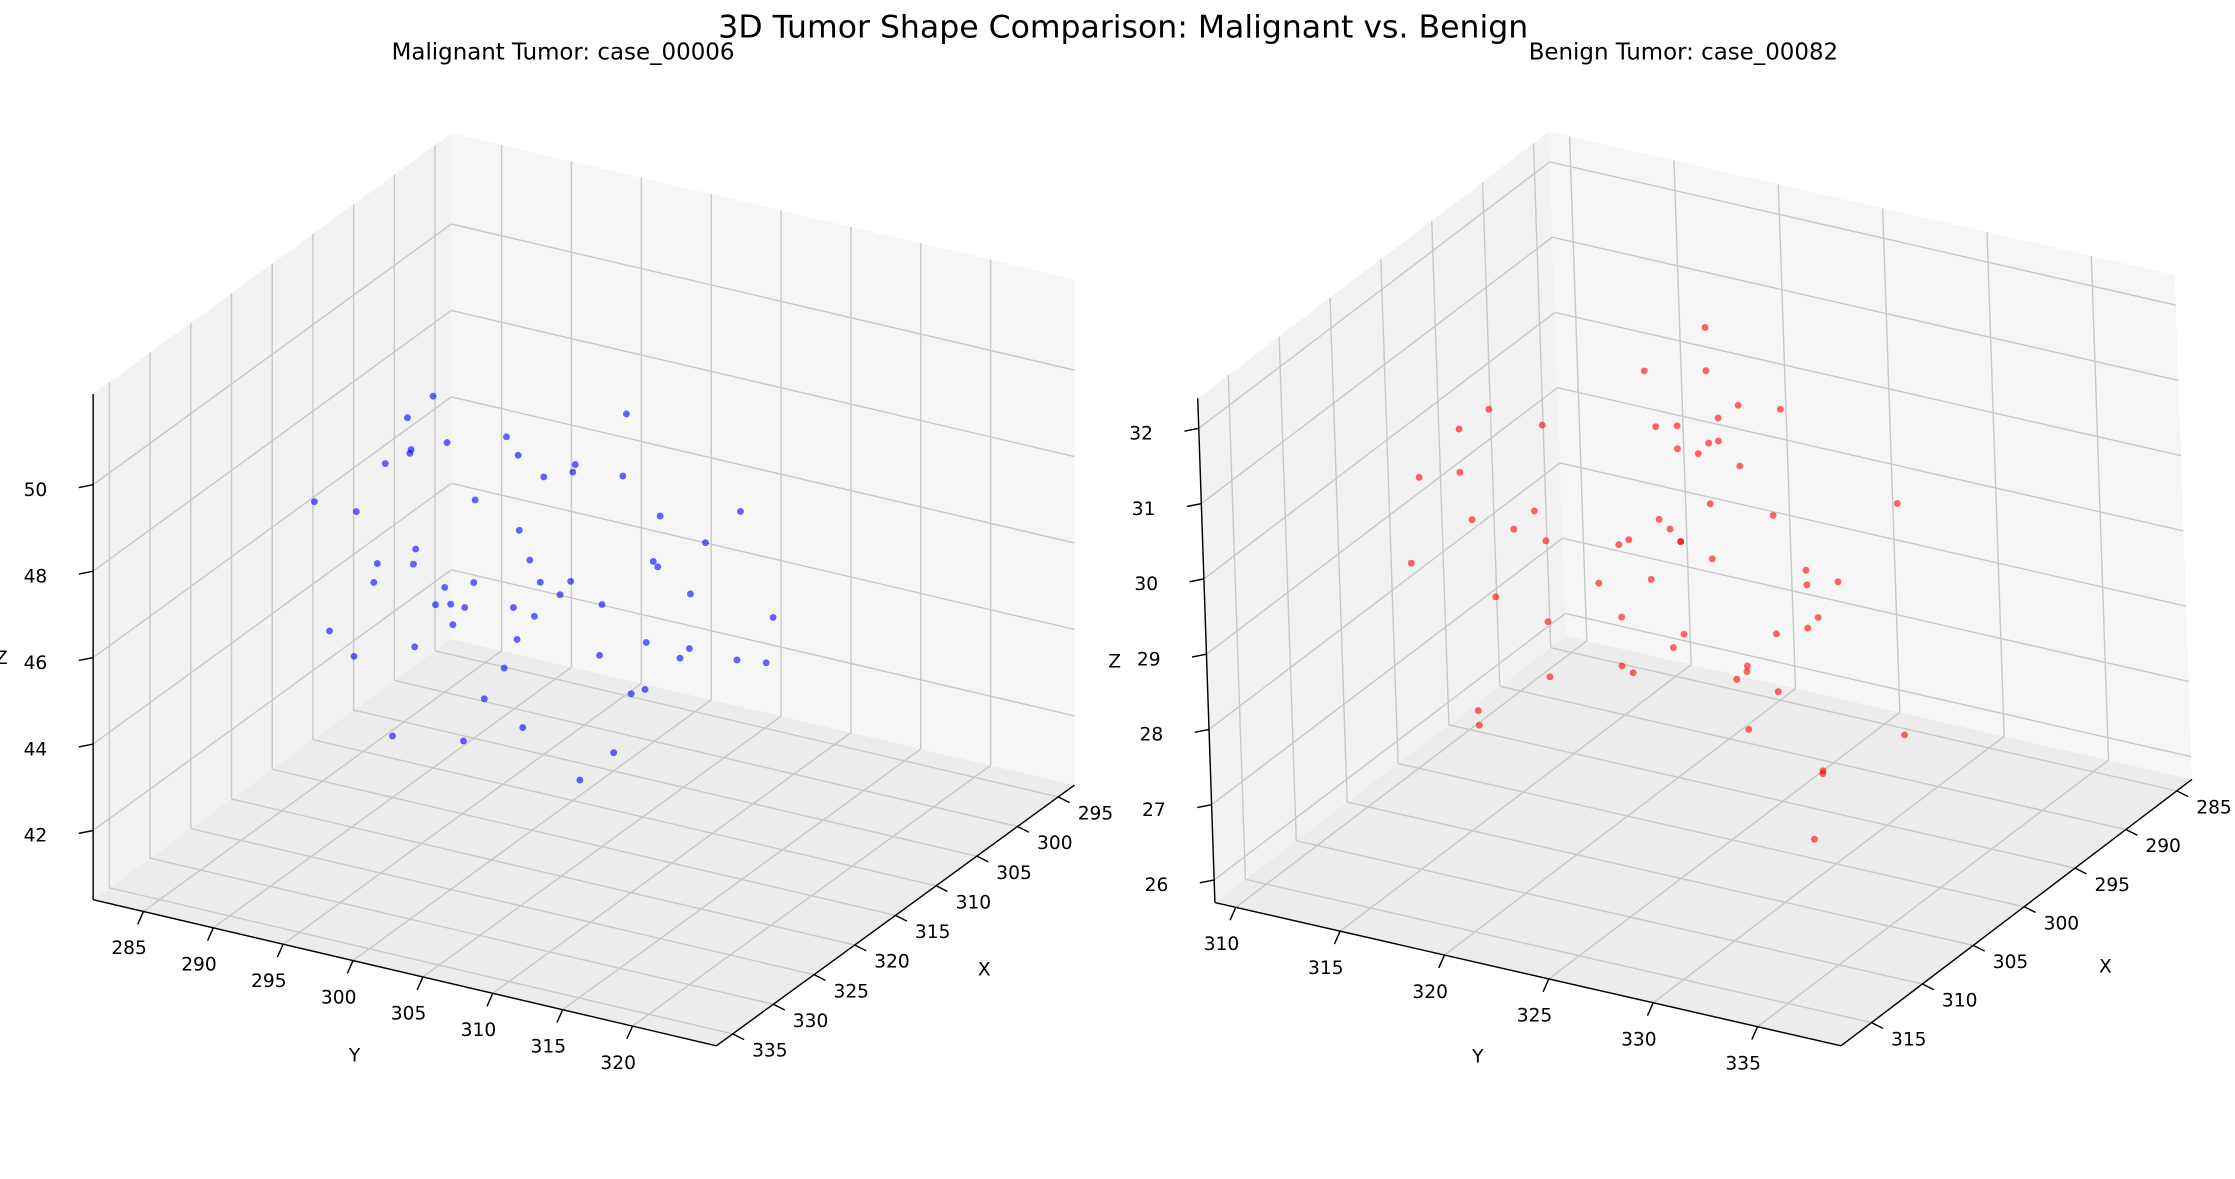  I want to click on z-tick-label: 28, so click(1151, 735).